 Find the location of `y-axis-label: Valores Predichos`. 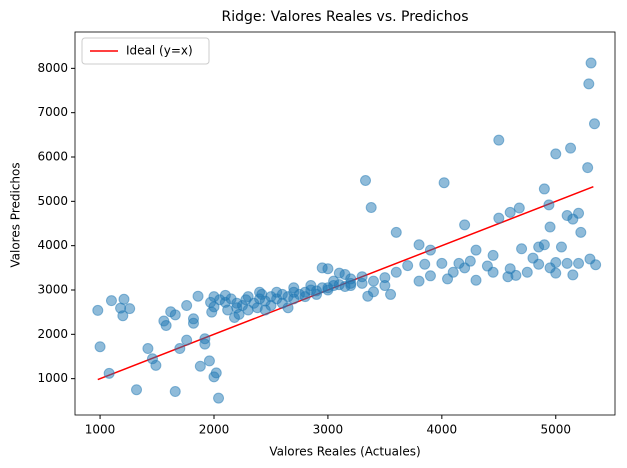

y-axis-label: Valores Predichos is located at coordinates (16, 214).